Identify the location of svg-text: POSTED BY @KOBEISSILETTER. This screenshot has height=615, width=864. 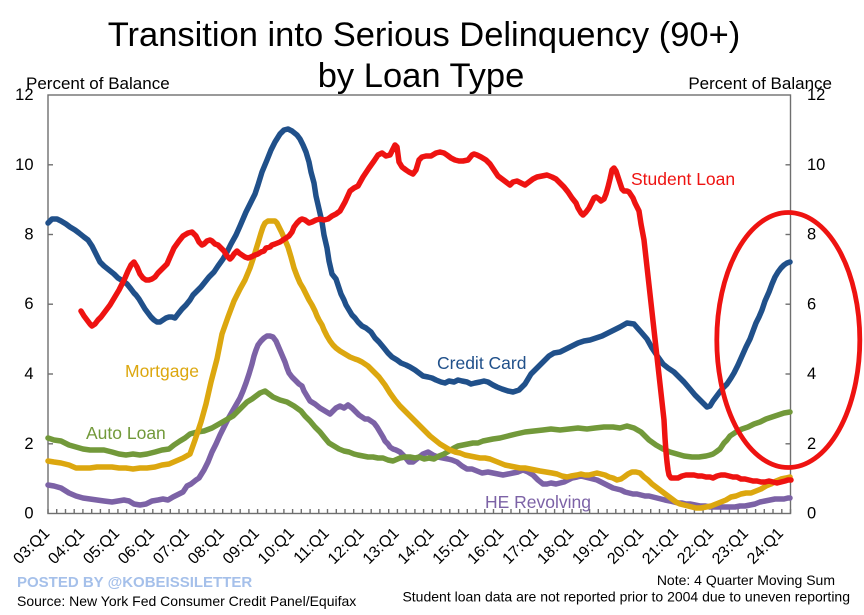
(134, 582).